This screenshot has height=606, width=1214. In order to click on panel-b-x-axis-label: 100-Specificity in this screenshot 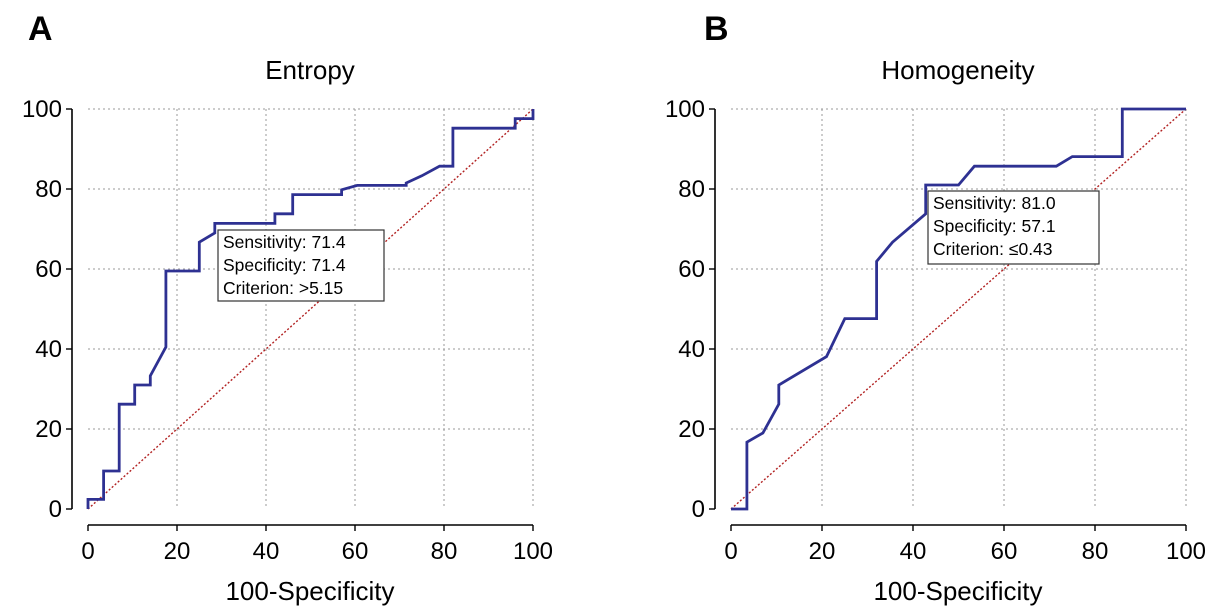, I will do `click(957, 591)`.